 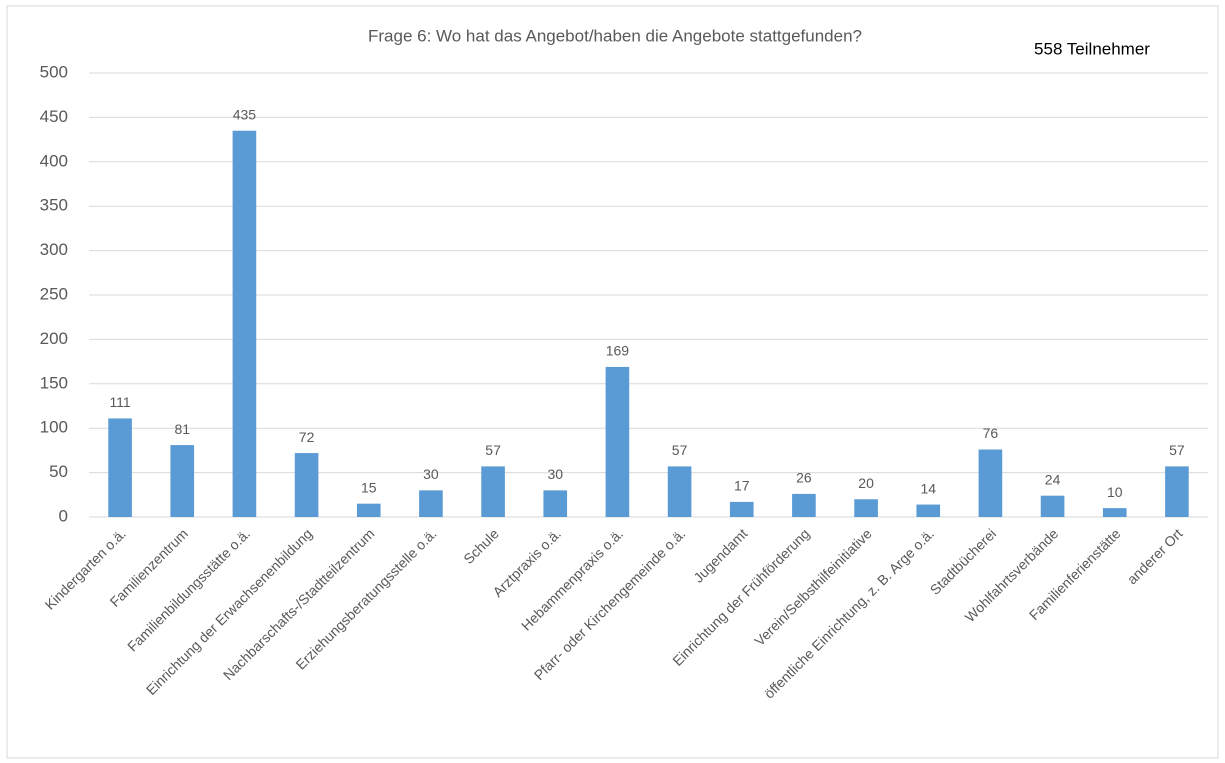 What do you see at coordinates (54, 116) in the screenshot?
I see `y-tick-label: 450` at bounding box center [54, 116].